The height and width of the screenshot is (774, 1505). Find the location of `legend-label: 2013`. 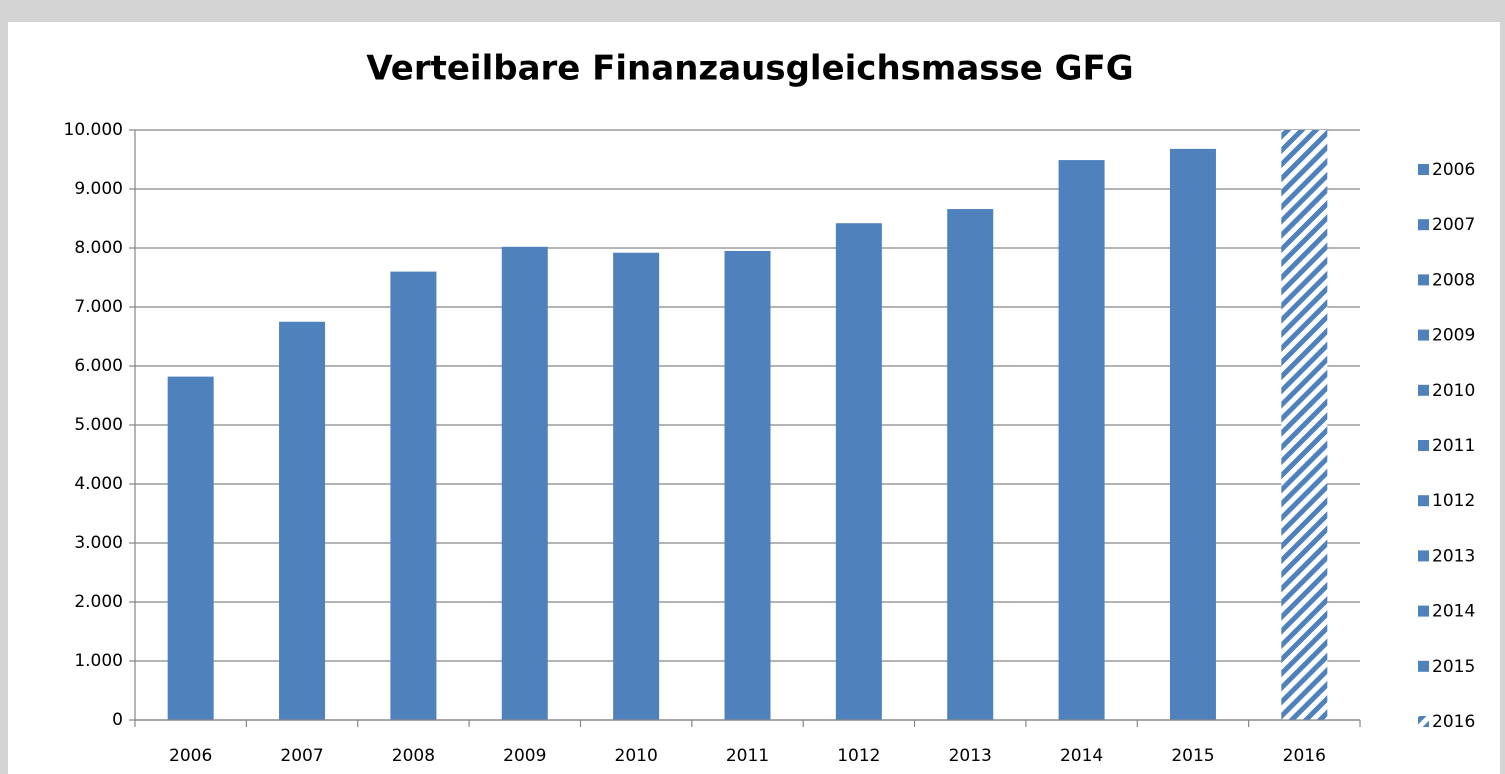

legend-label: 2013 is located at coordinates (1453, 556).